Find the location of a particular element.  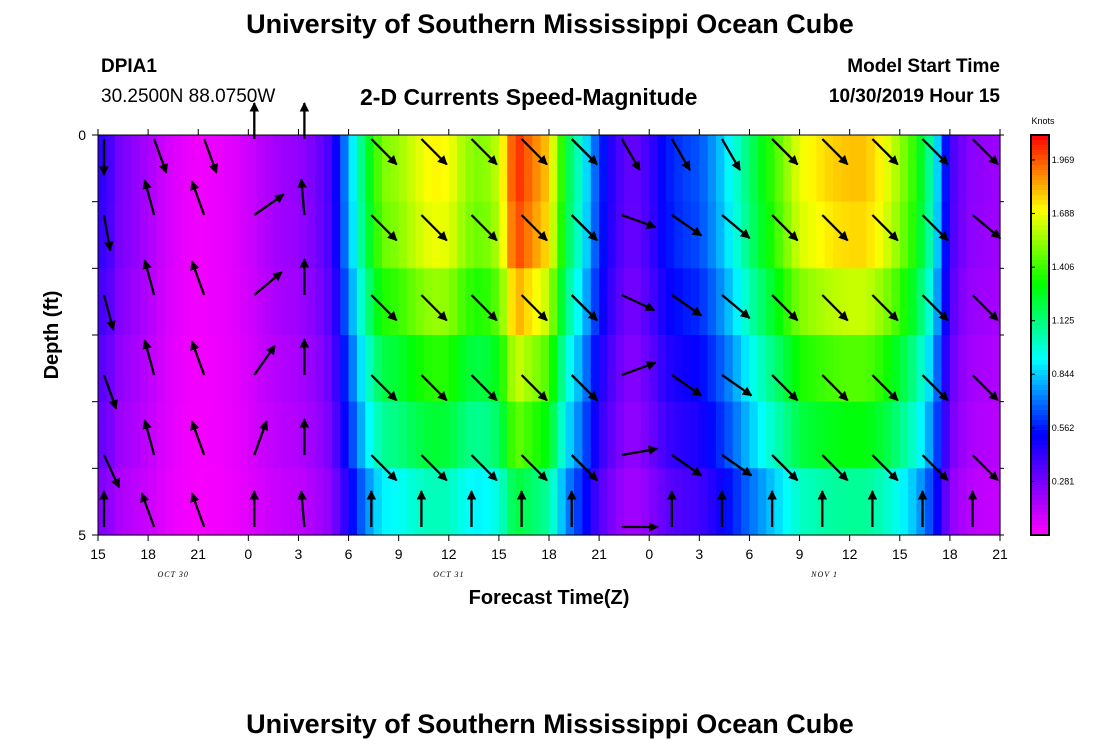

x-tick-label: 18 is located at coordinates (950, 554).